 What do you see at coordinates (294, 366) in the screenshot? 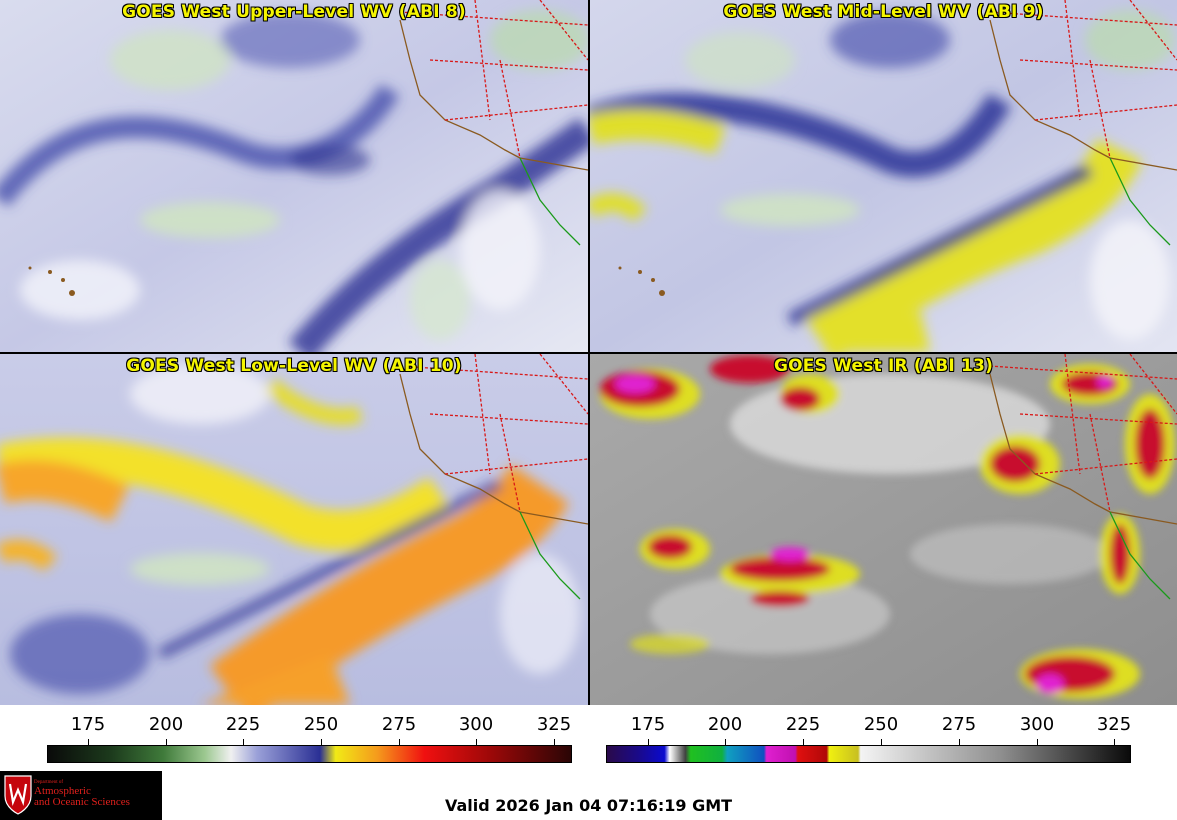
I see `panel-title: GOES West Low-Level WV (ABI 10)` at bounding box center [294, 366].